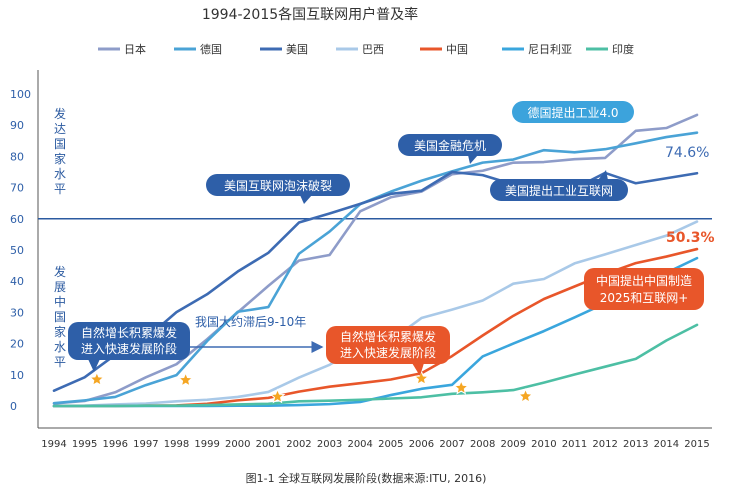 The width and height of the screenshot is (732, 487). What do you see at coordinates (17, 375) in the screenshot?
I see `y-tick-label: 10` at bounding box center [17, 375].